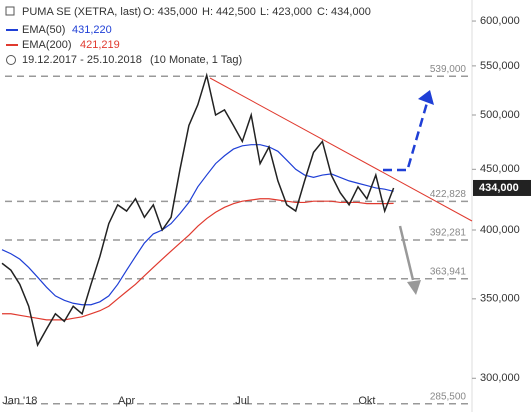  Describe the element at coordinates (500, 115) in the screenshot. I see `y-tick-label: 500,000` at that location.